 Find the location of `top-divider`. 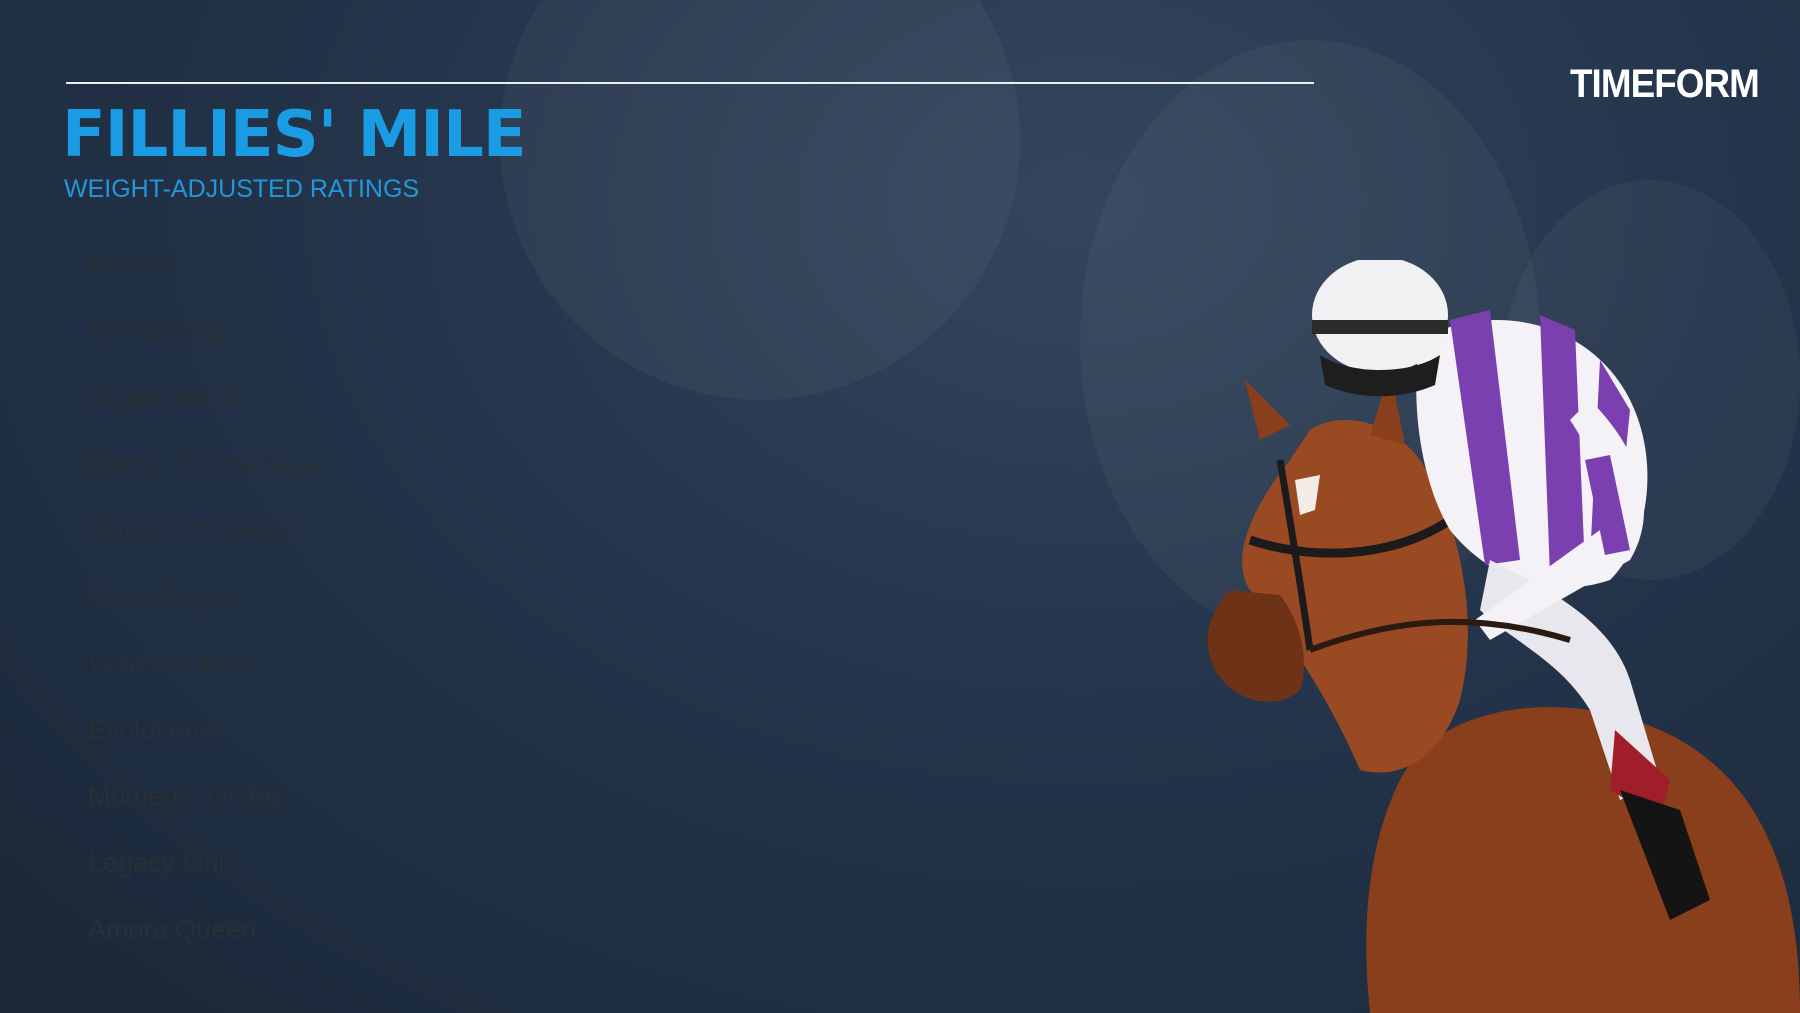

top-divider is located at coordinates (690, 83).